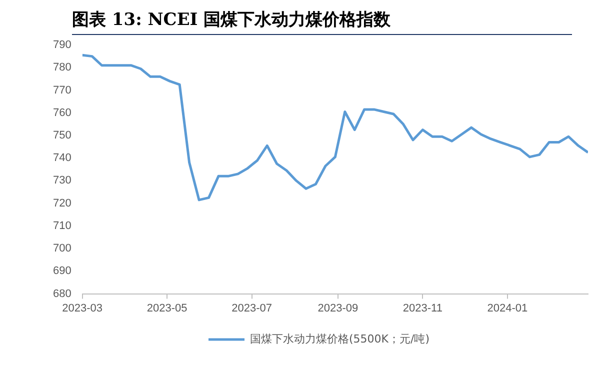  Describe the element at coordinates (252, 308) in the screenshot. I see `x-tick-label: 2023-07` at that location.